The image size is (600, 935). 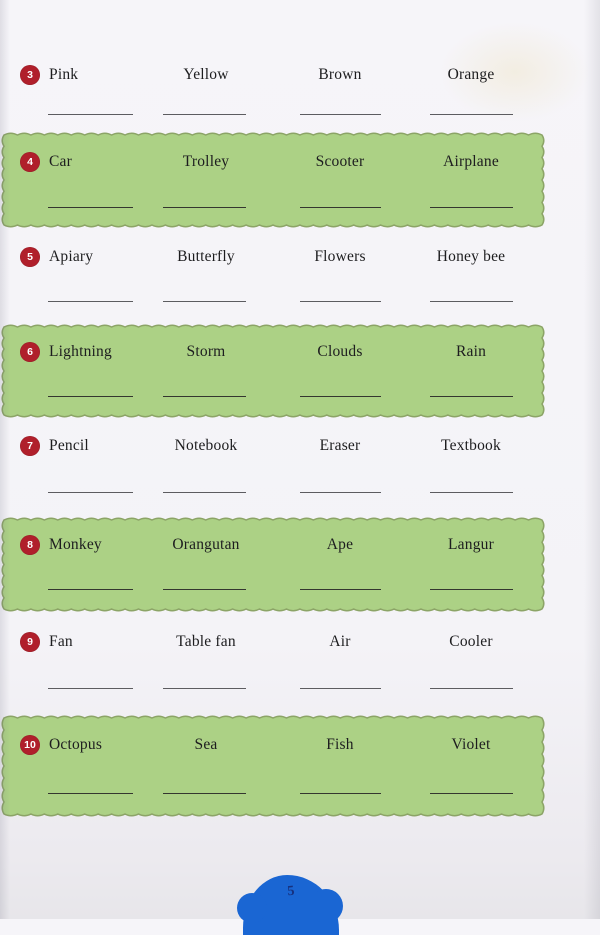 What do you see at coordinates (300, 446) in the screenshot?
I see `word-row: 7 Pencil Notebook Eraser Textbook` at bounding box center [300, 446].